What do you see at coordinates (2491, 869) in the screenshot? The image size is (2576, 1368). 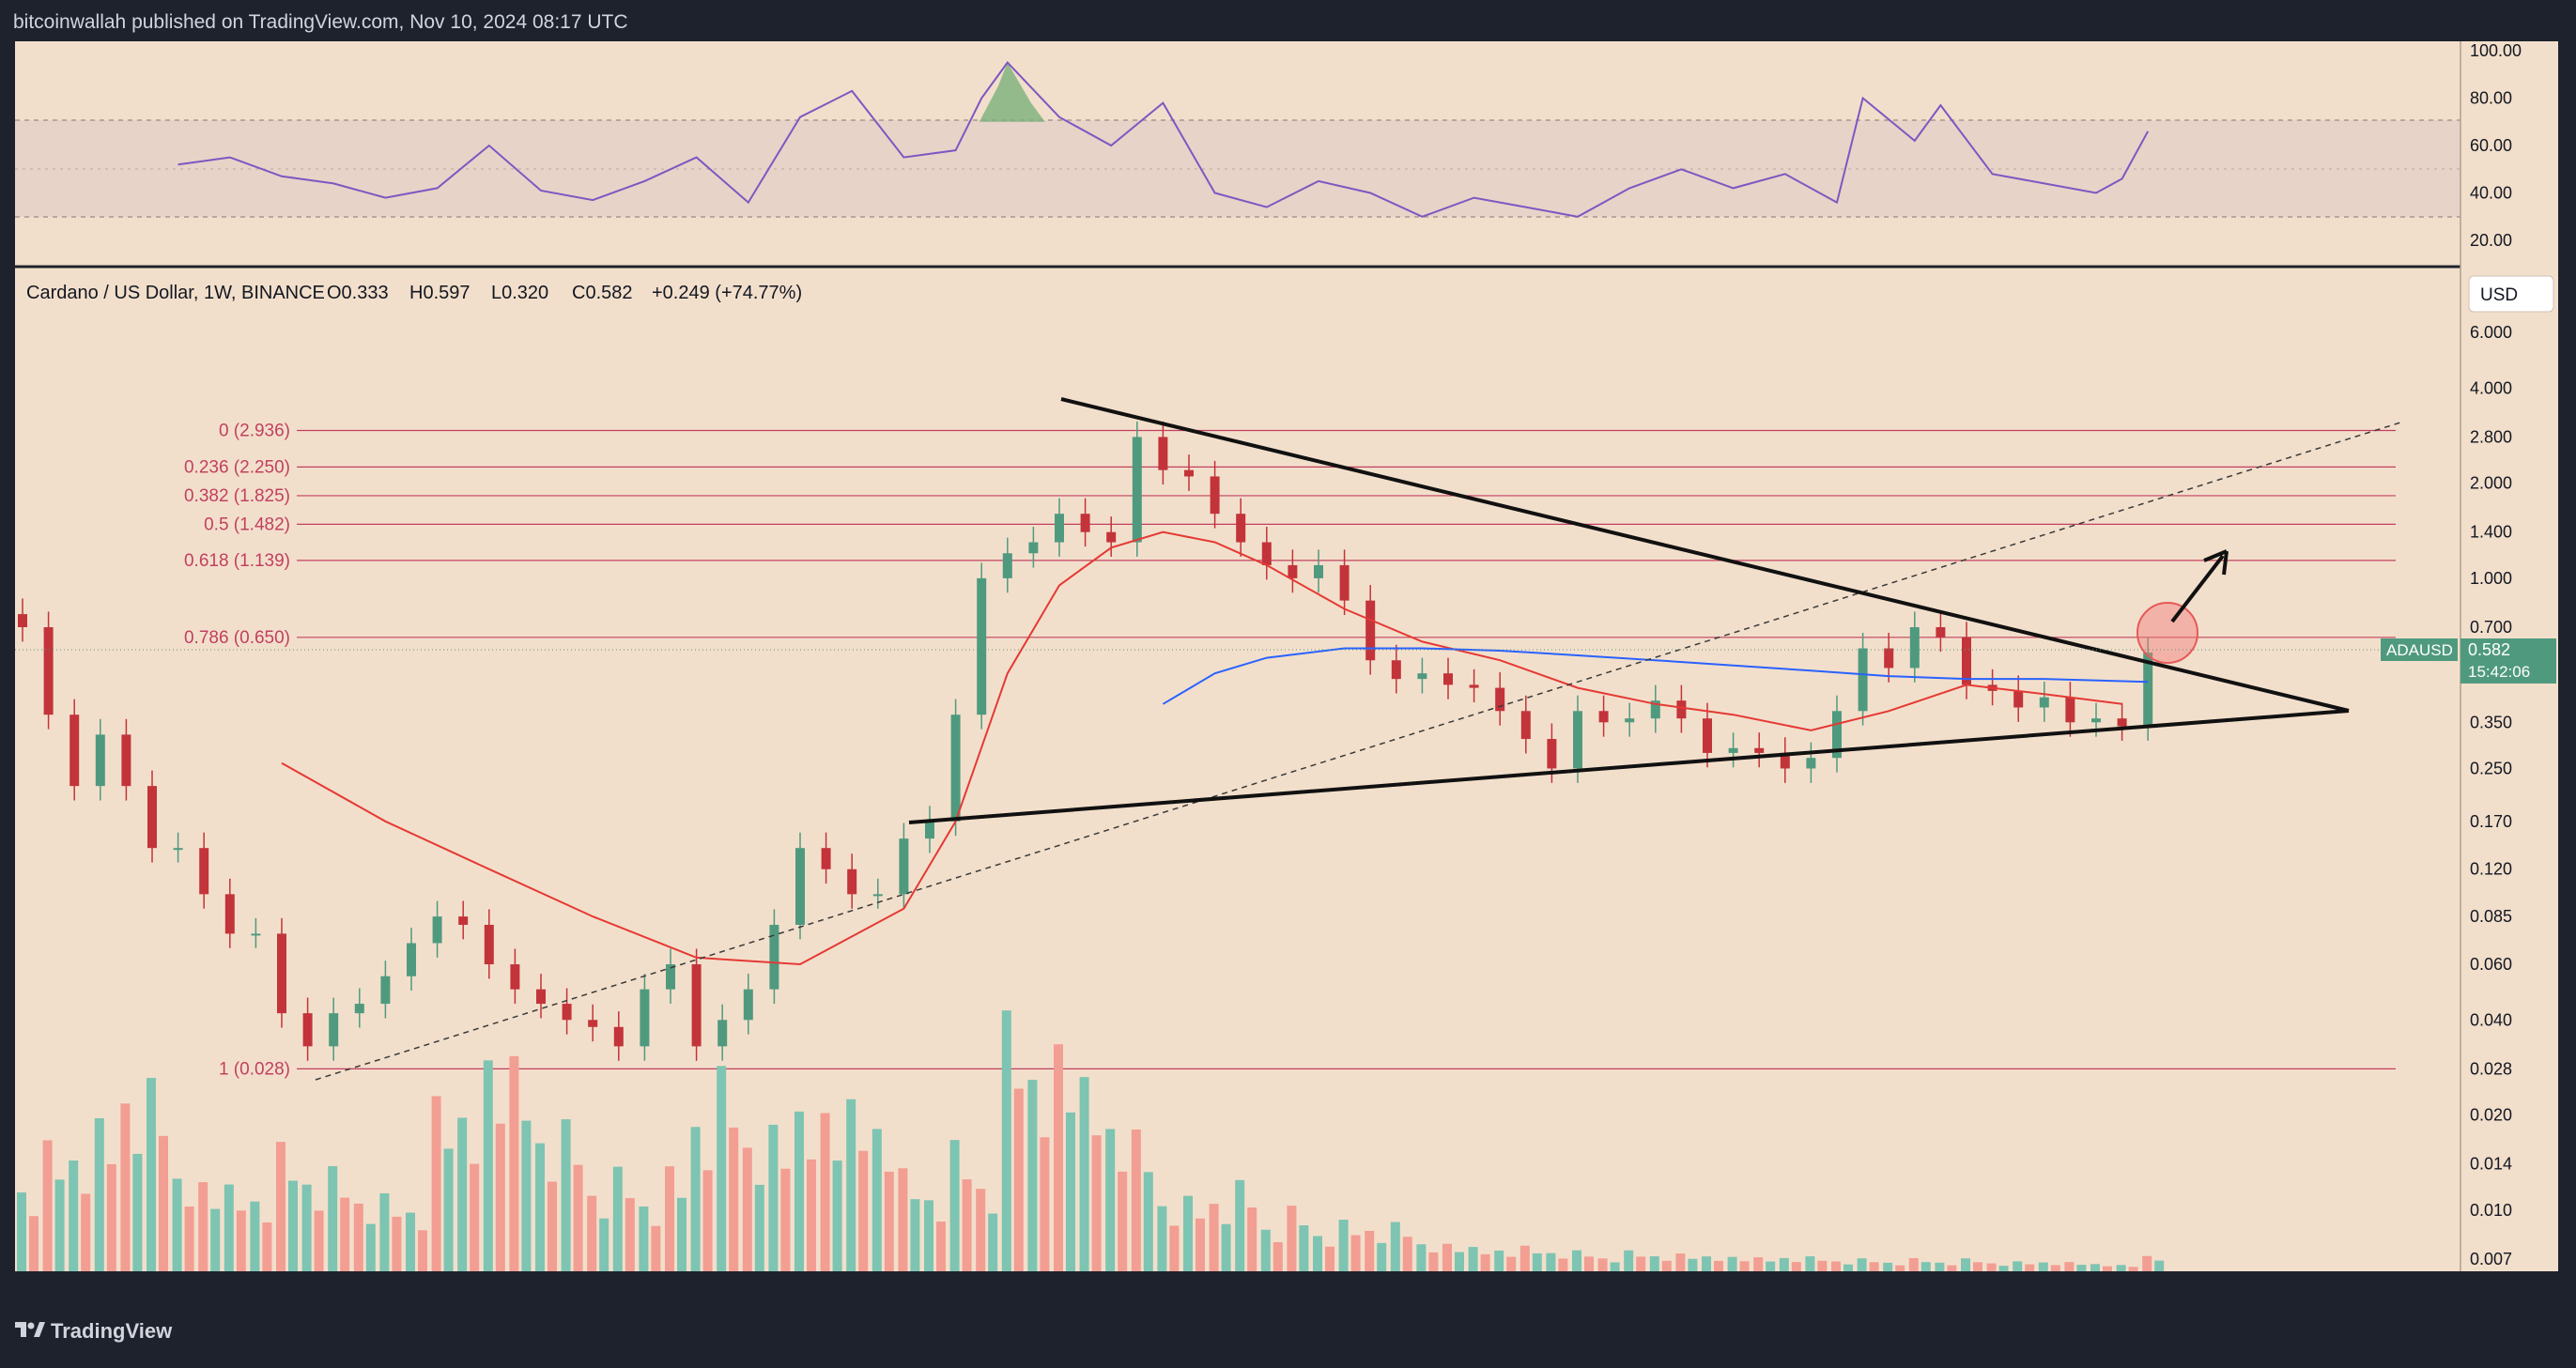 I see `price-tick-label: 0.120` at bounding box center [2491, 869].